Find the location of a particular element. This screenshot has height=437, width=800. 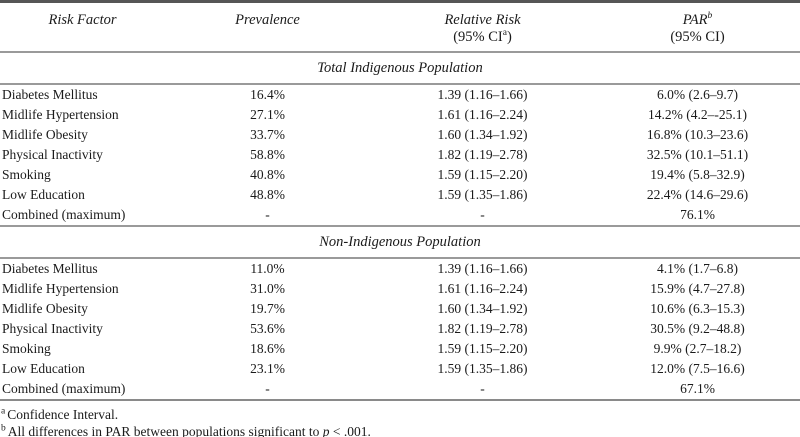

prevalence-cell: 27.1% is located at coordinates (267, 114).